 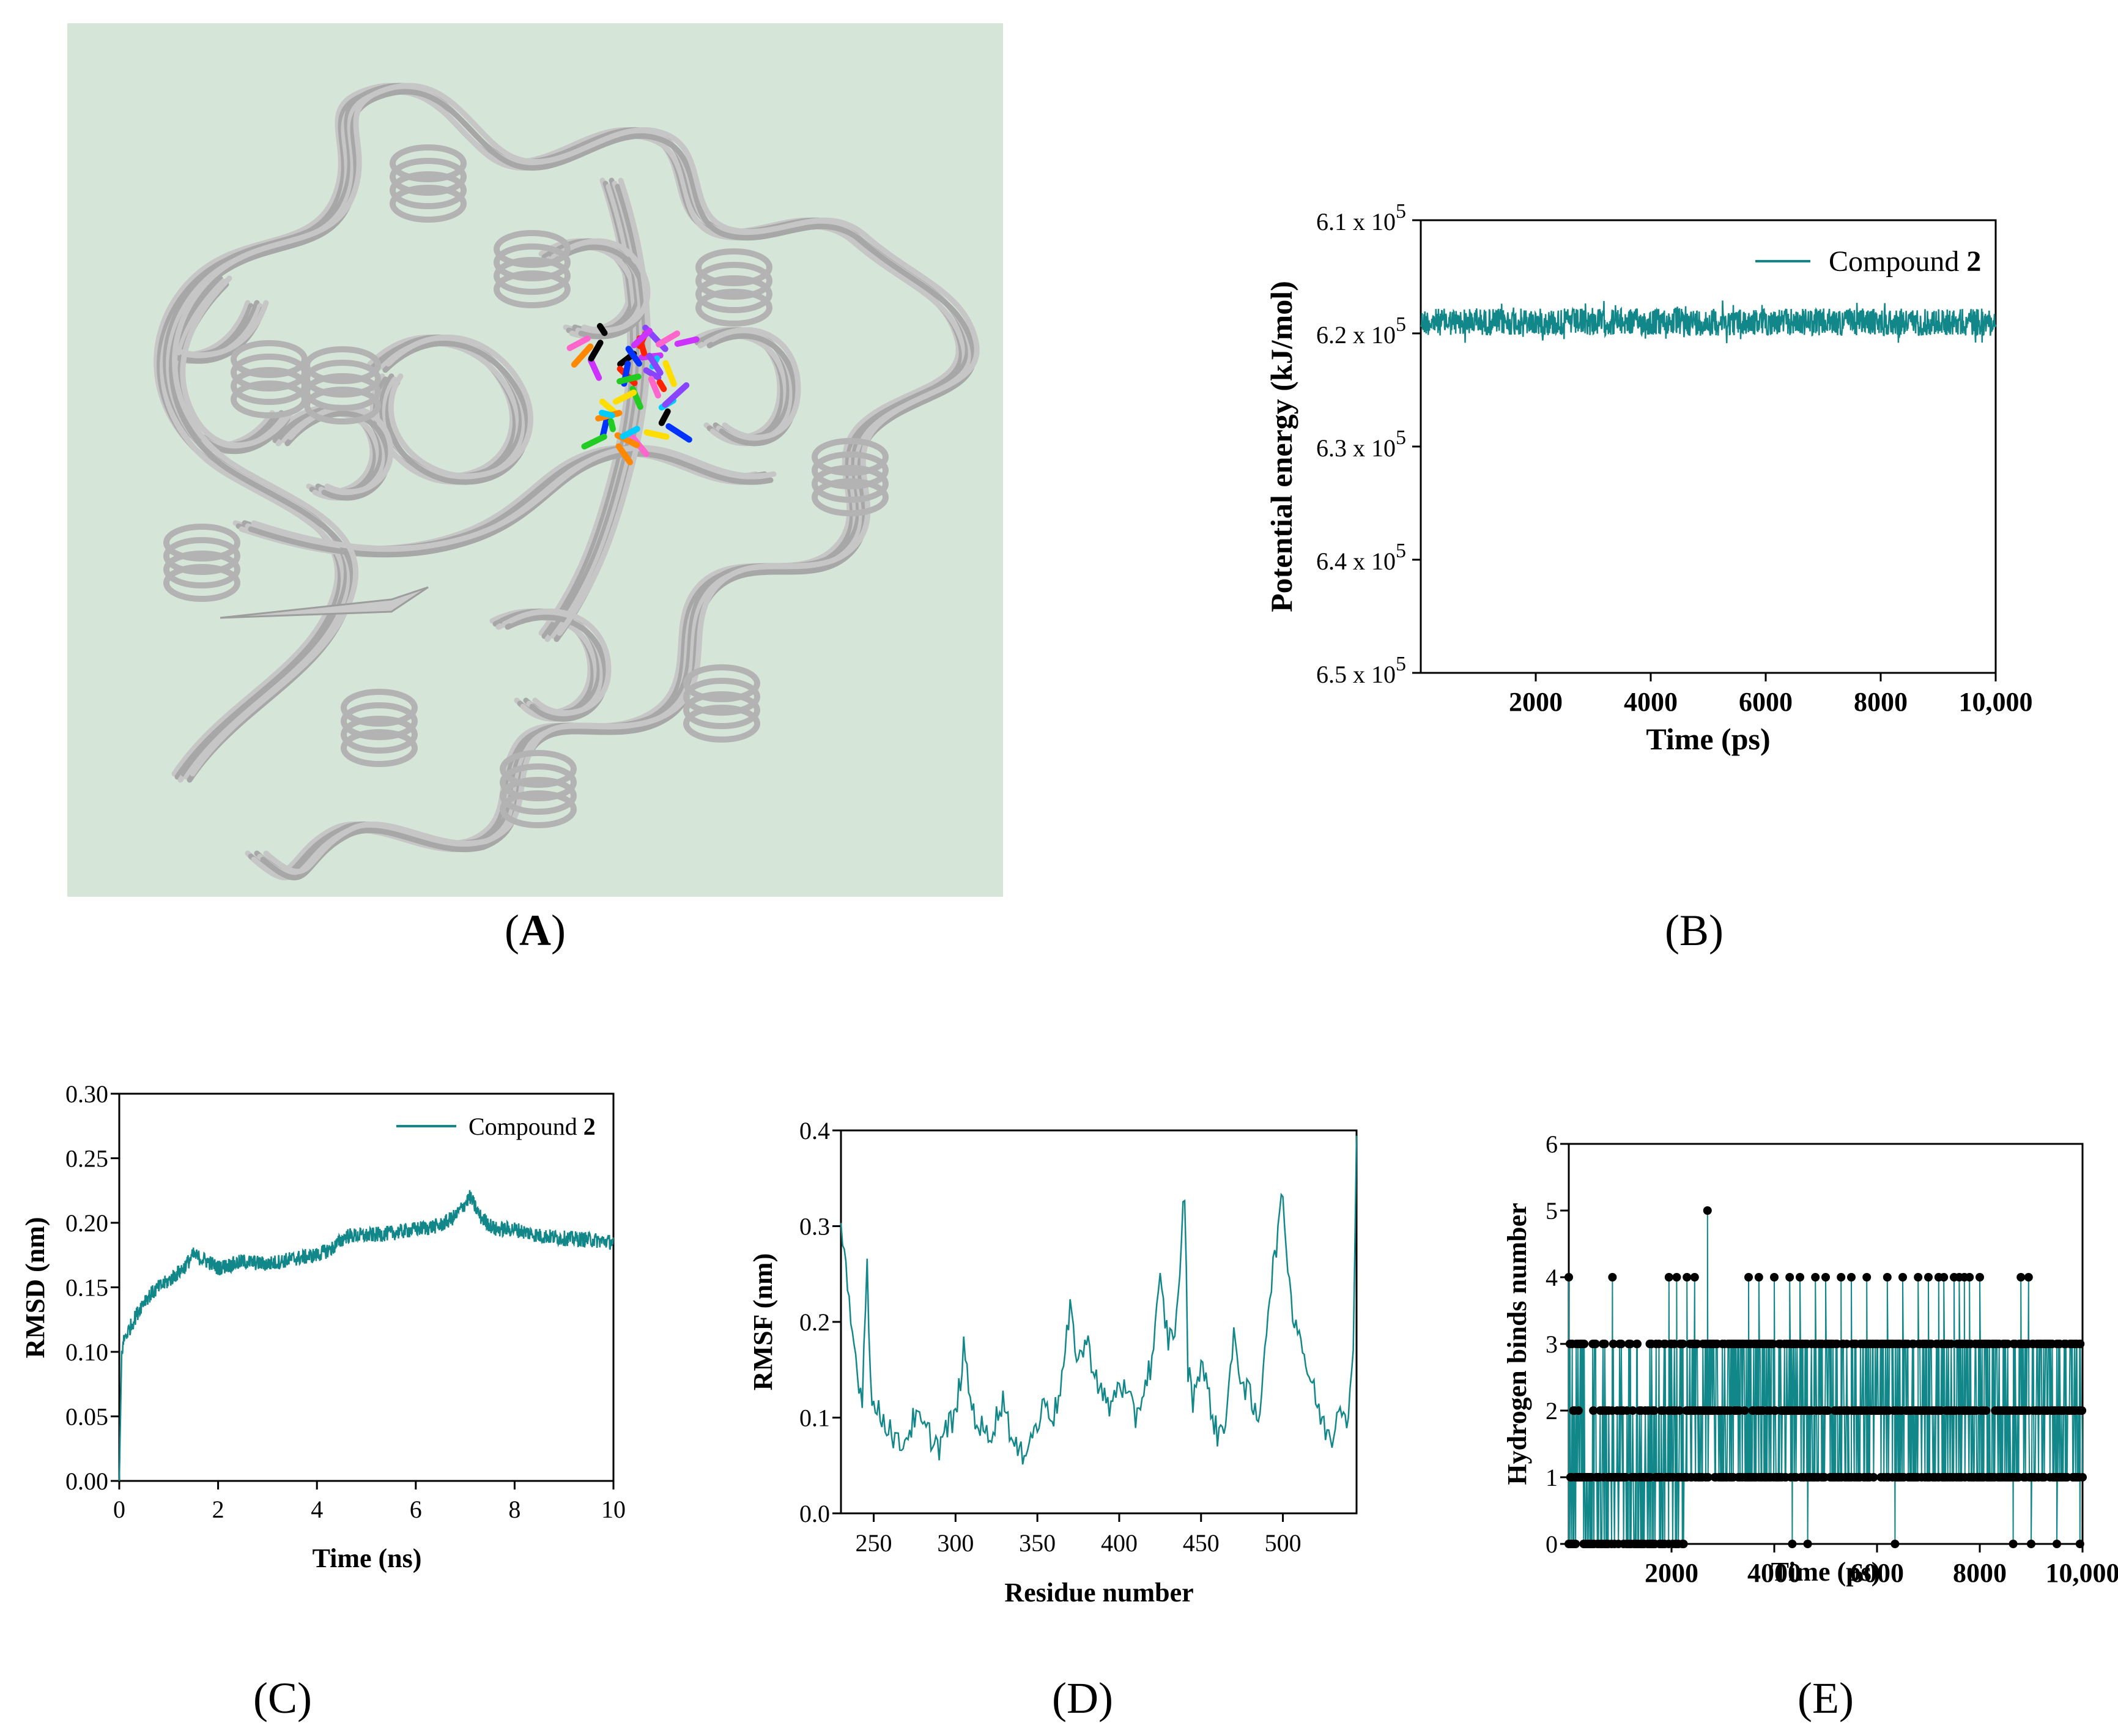 I want to click on x-ticks-b: 2000 4000 6000 8000 10,000, so click(x=1771, y=695).